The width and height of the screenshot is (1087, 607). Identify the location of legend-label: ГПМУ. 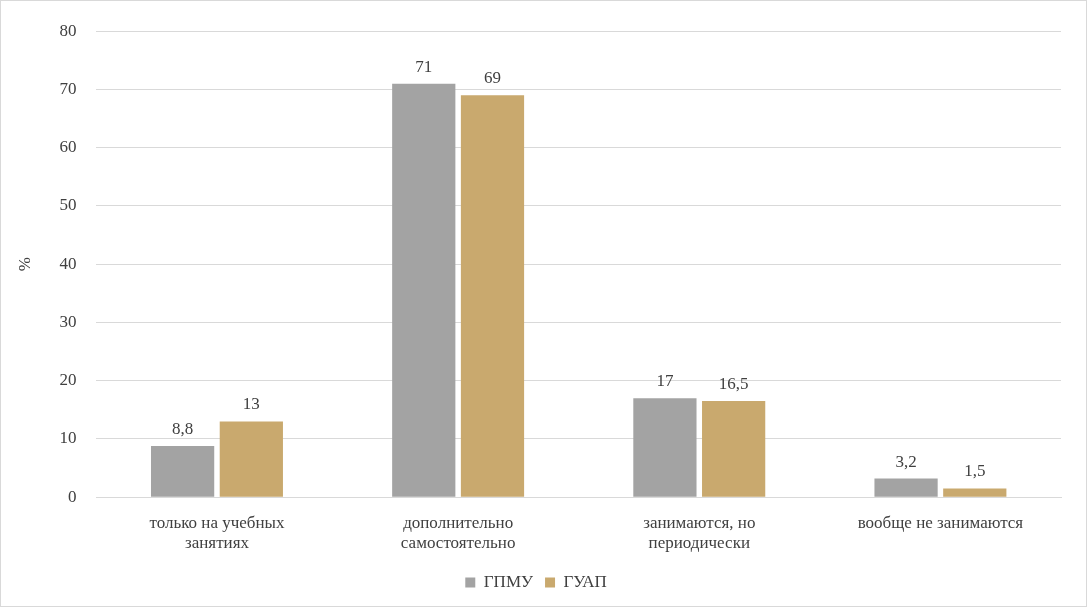
(509, 581).